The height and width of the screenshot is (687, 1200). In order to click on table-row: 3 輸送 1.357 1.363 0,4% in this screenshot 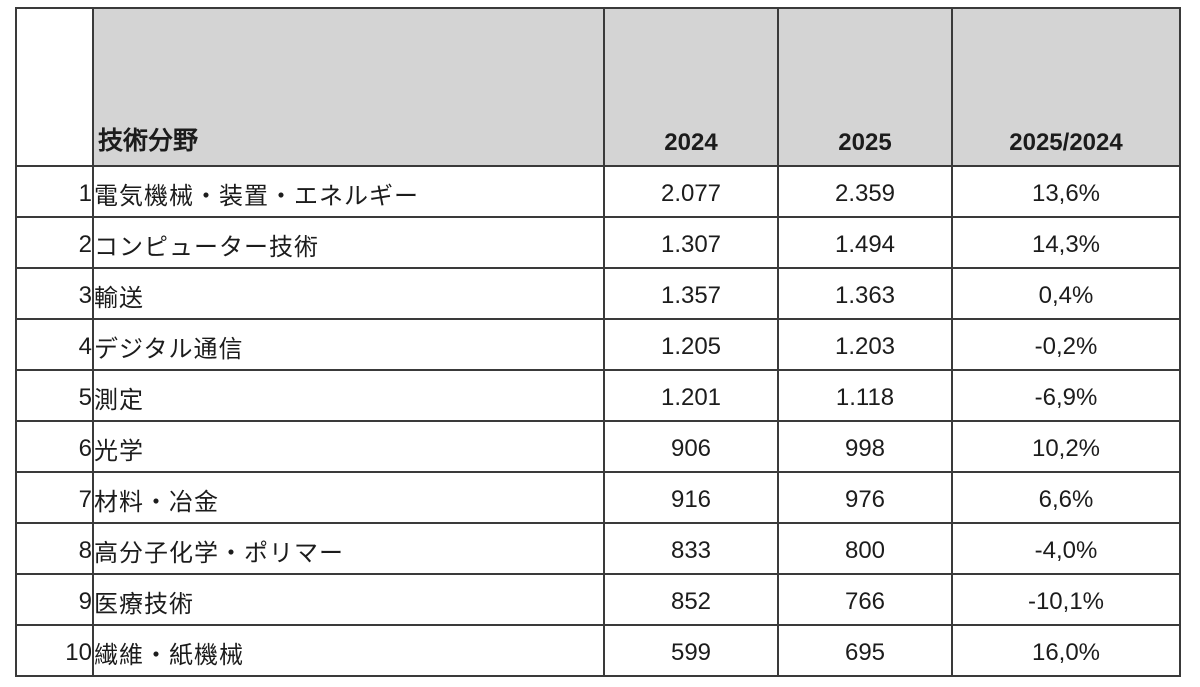, I will do `click(598, 293)`.